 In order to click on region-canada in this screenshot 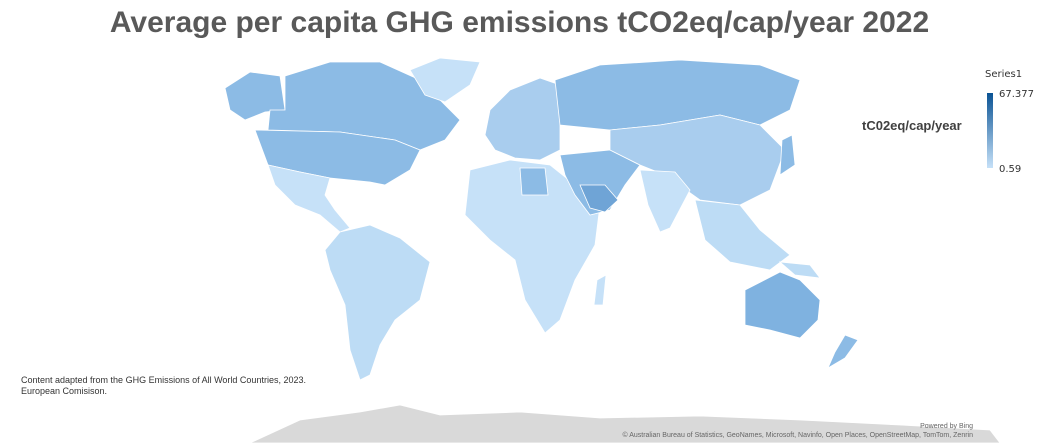, I will do `click(364, 106)`.